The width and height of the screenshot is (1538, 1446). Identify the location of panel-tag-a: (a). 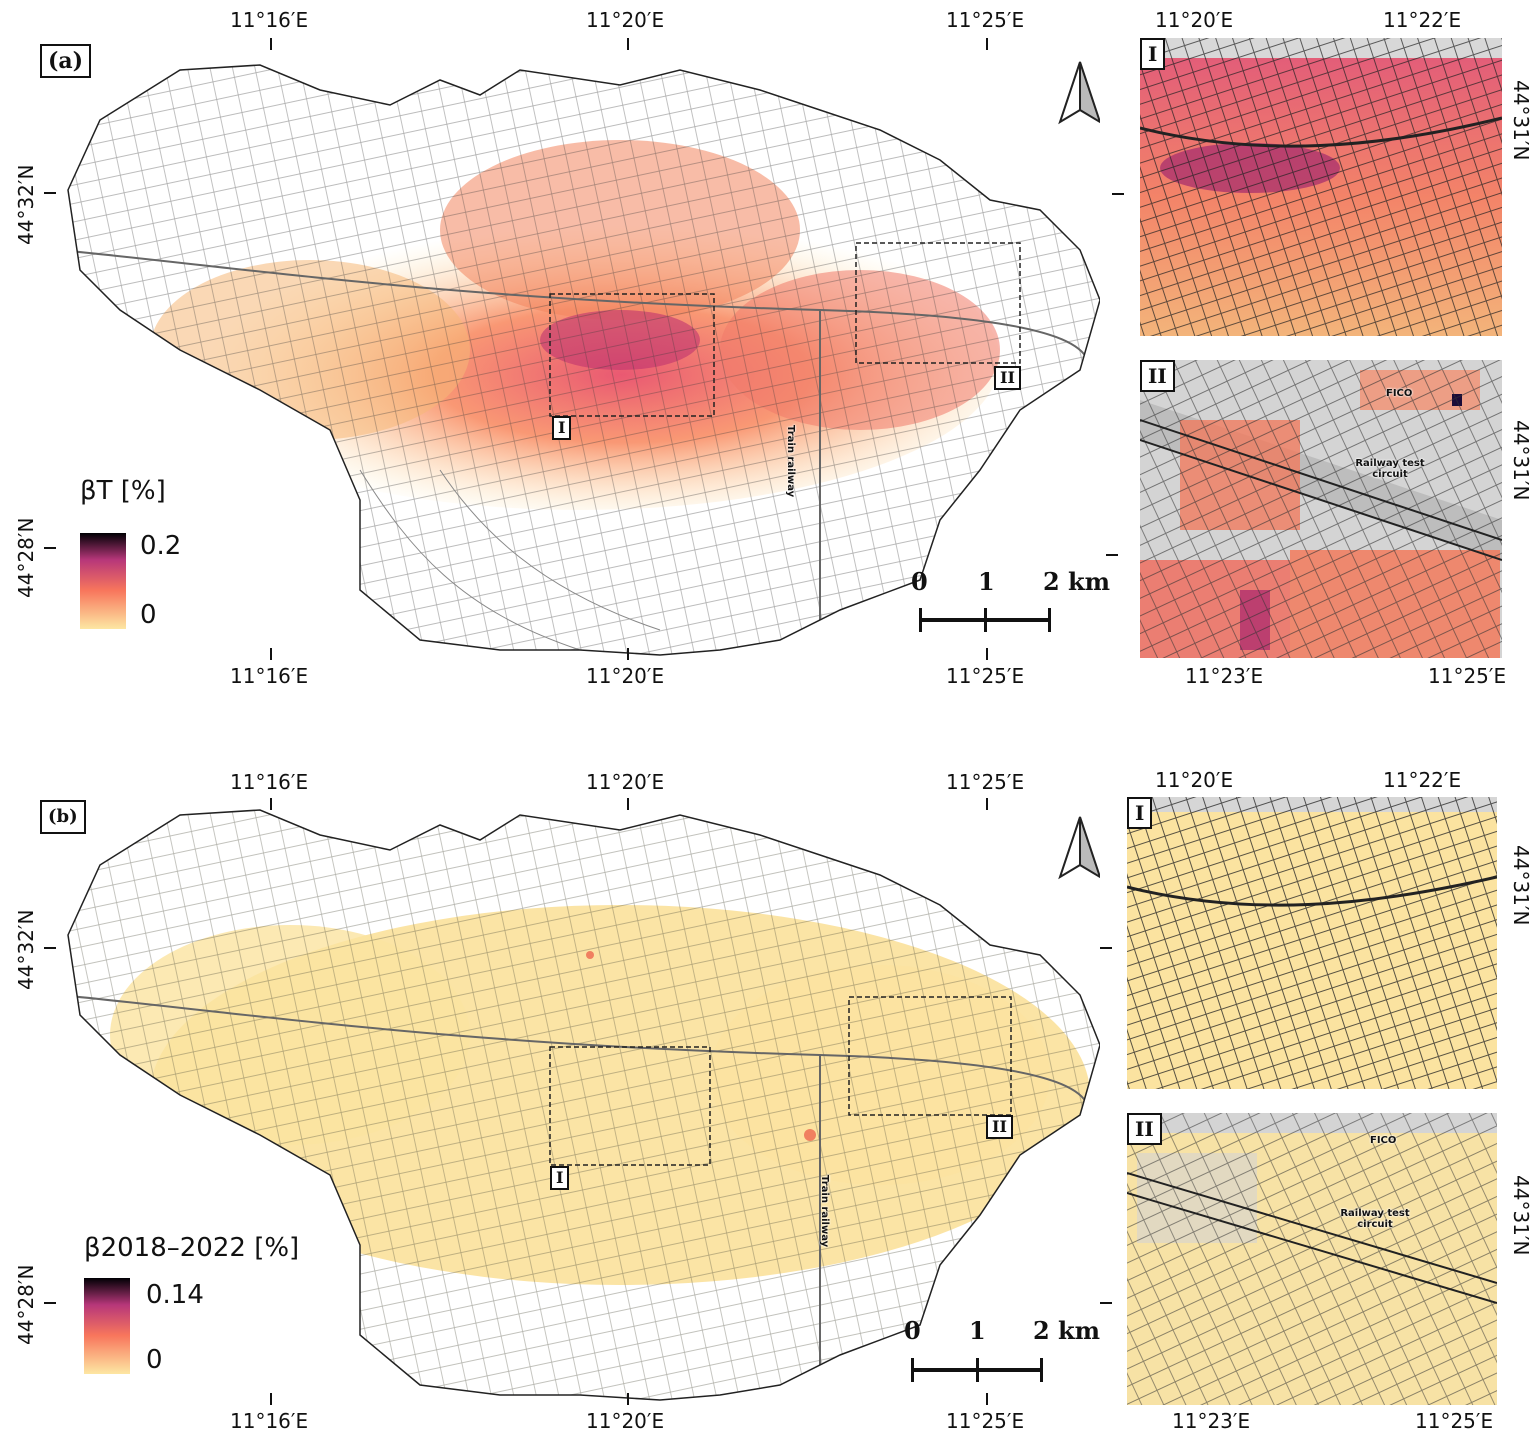
(66, 61).